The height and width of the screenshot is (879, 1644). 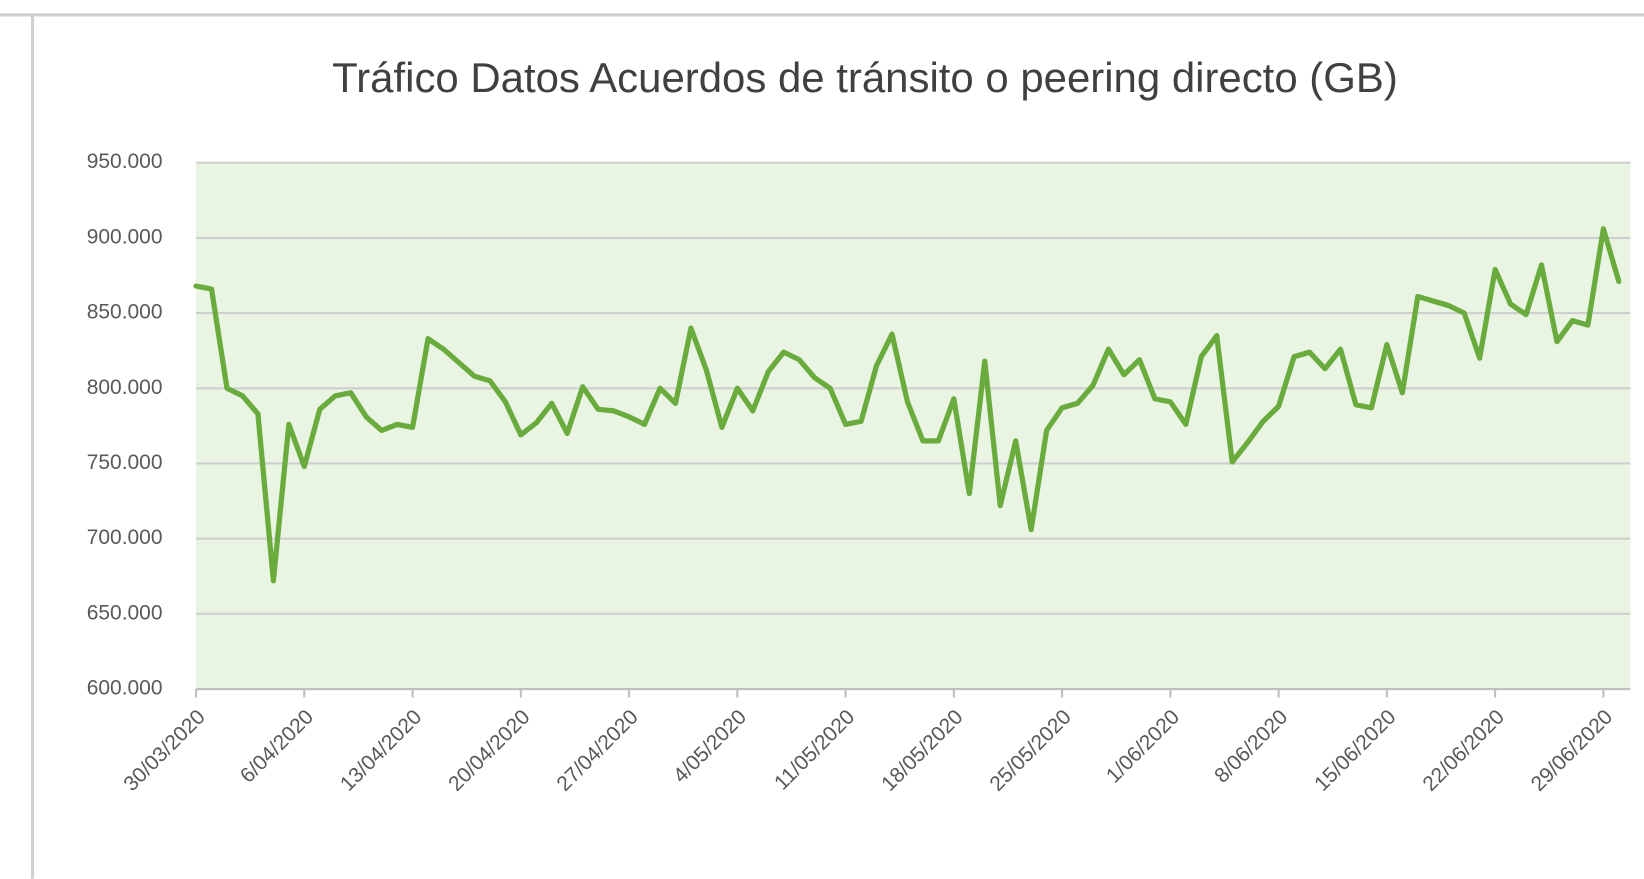 I want to click on y-tick-label: 700.000, so click(x=125, y=537).